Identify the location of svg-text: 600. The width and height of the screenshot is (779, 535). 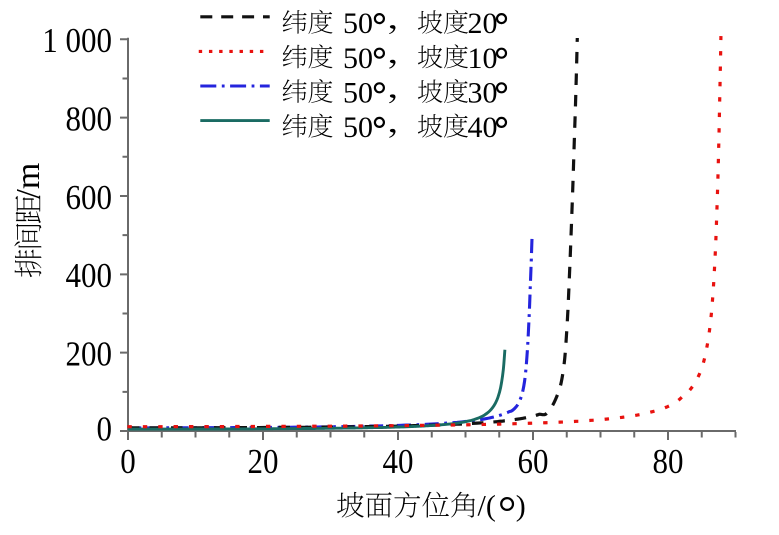
(89, 198).